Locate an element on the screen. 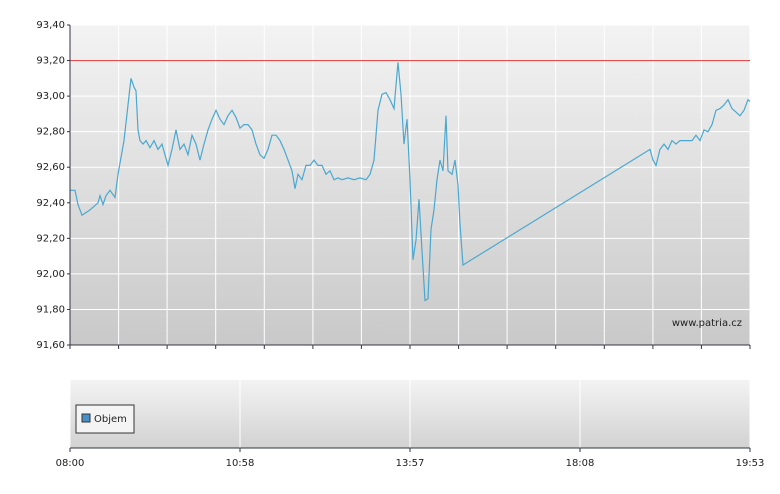  y-tick-label: 91,80 is located at coordinates (50, 309).